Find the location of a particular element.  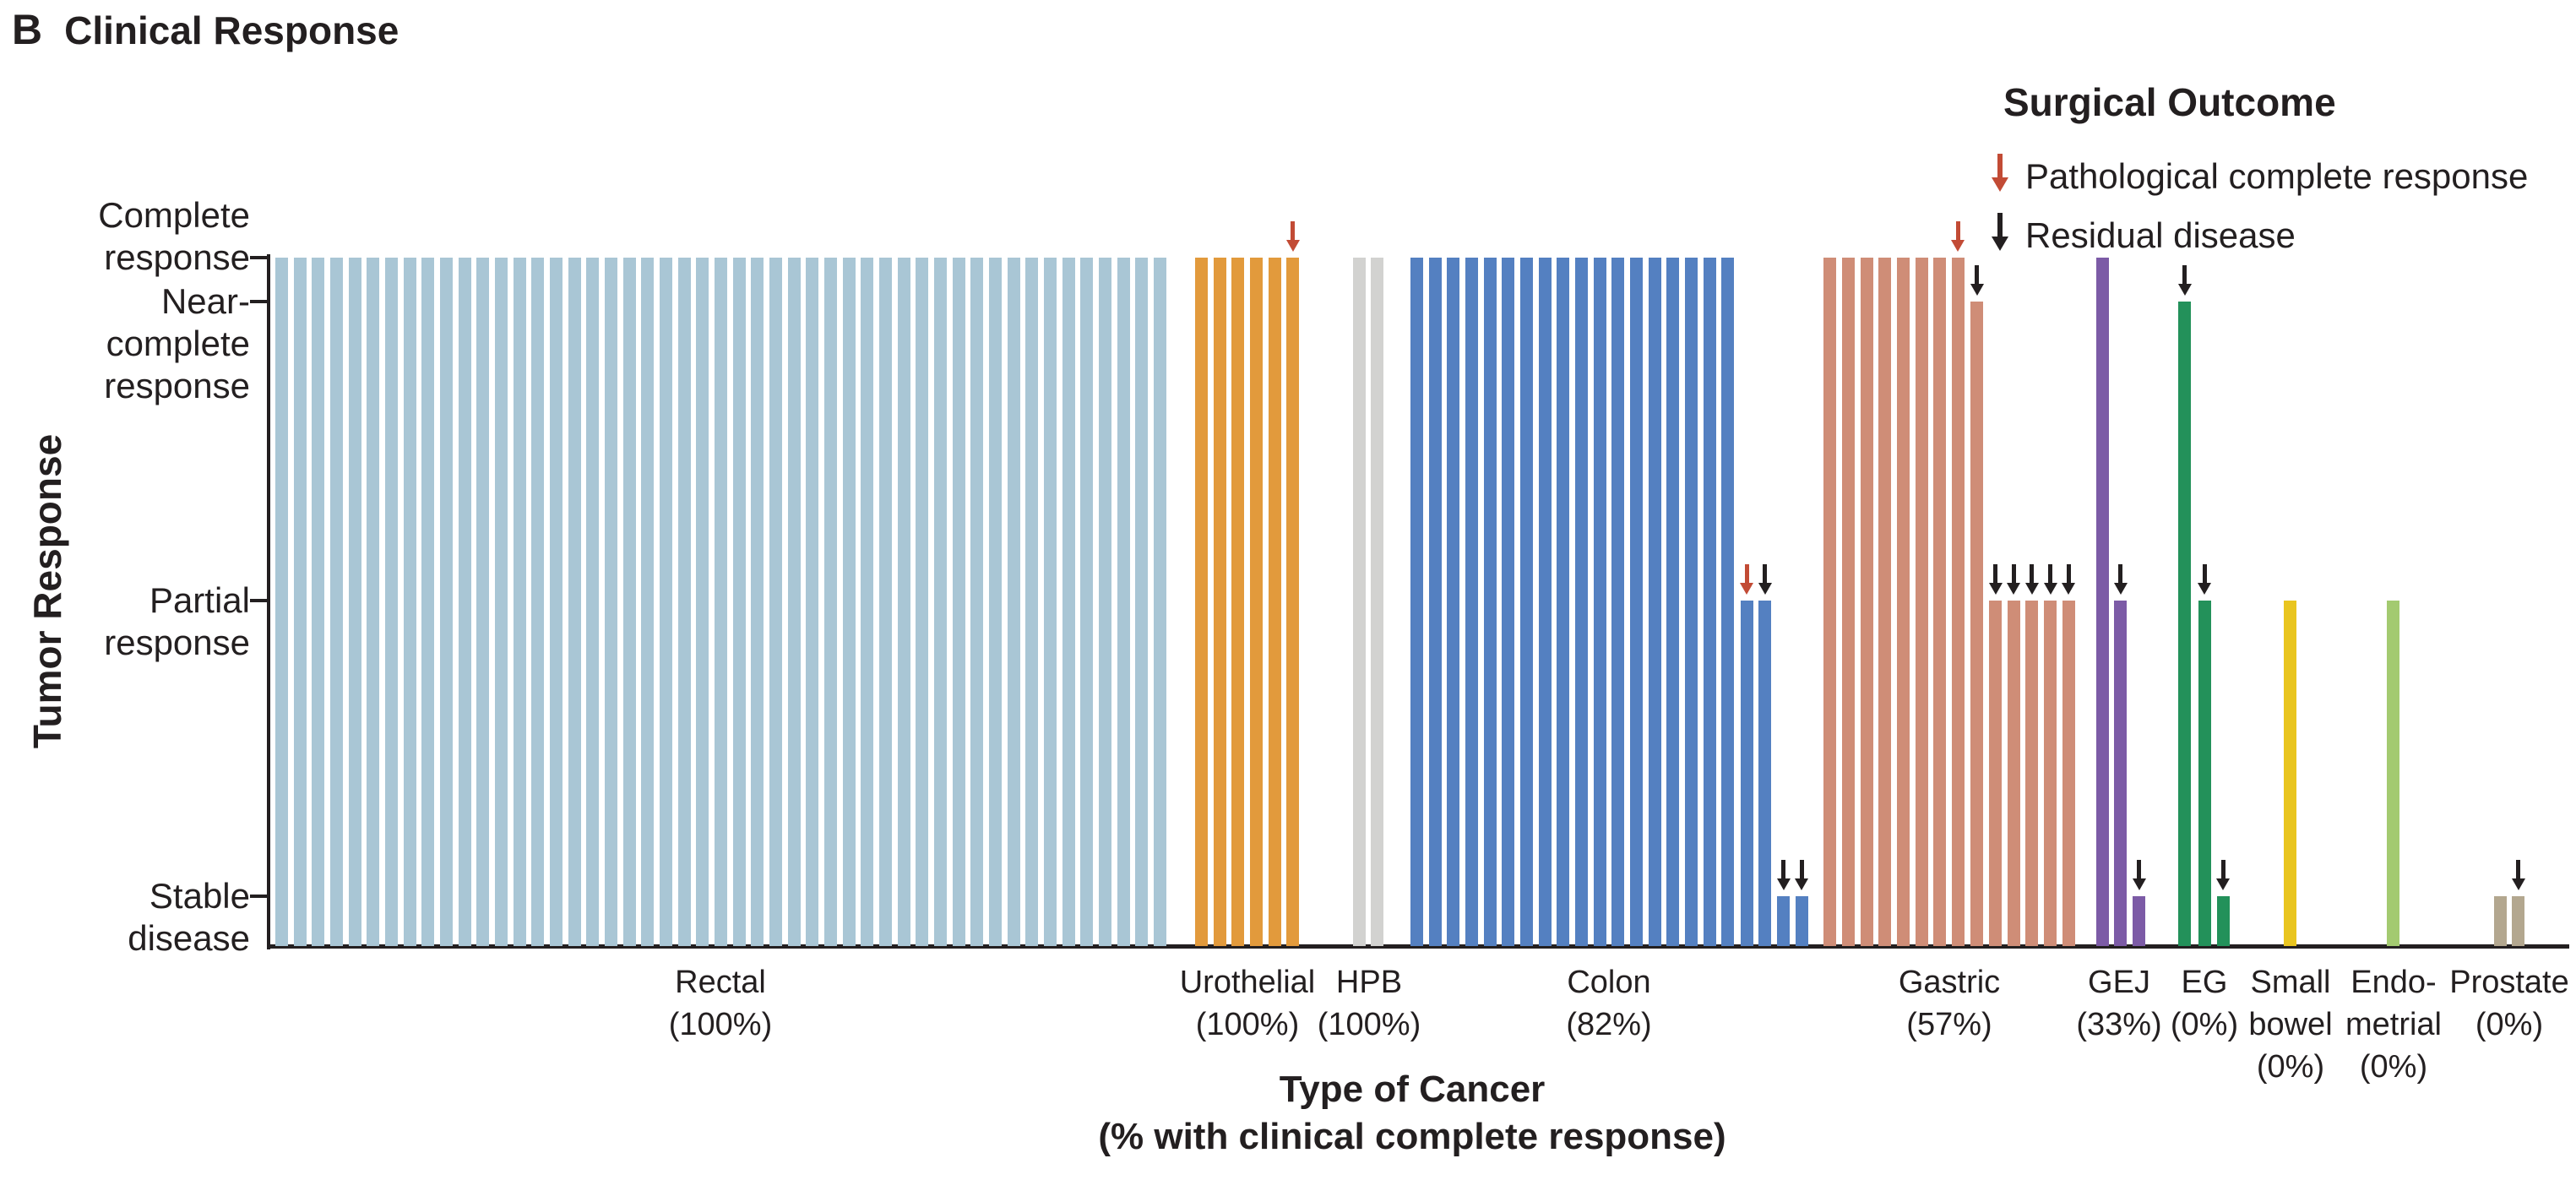

bar-gej-sd is located at coordinates (2139, 921).